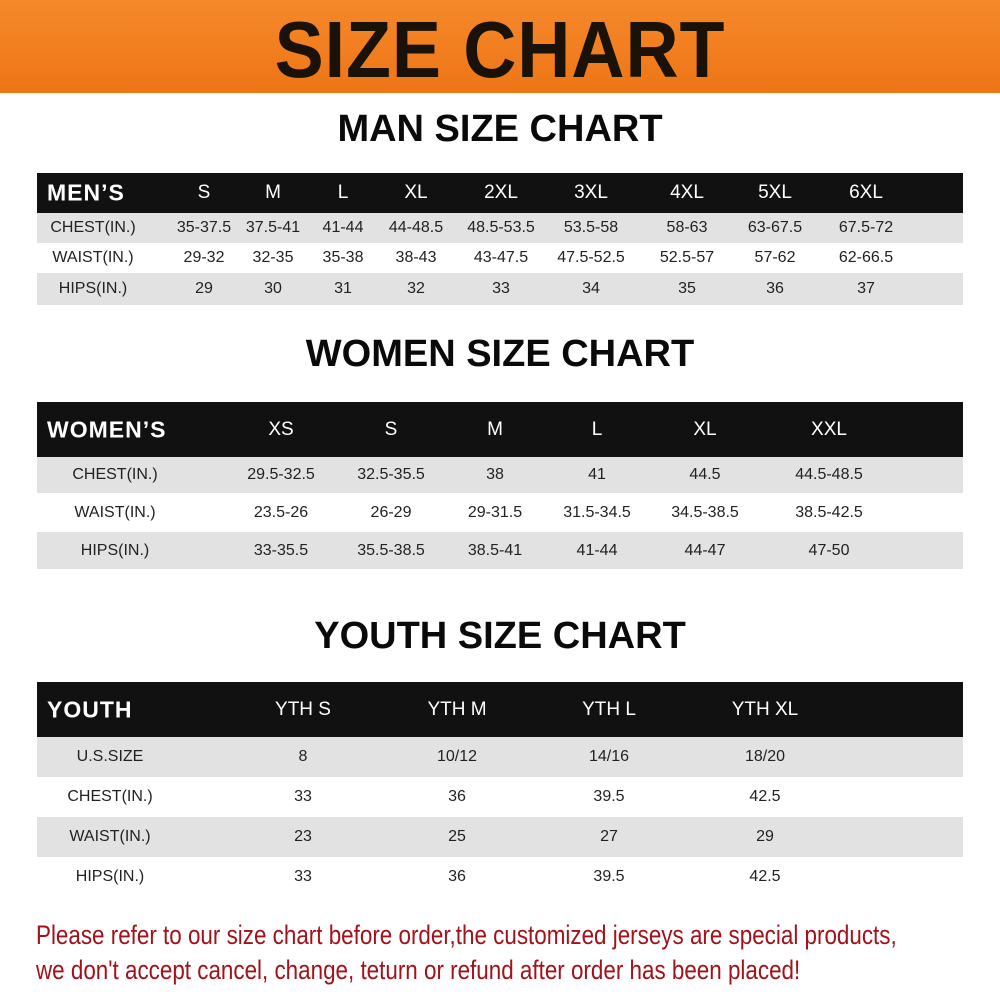 The image size is (1000, 1000). What do you see at coordinates (705, 474) in the screenshot?
I see `measurement-cell: 44.5` at bounding box center [705, 474].